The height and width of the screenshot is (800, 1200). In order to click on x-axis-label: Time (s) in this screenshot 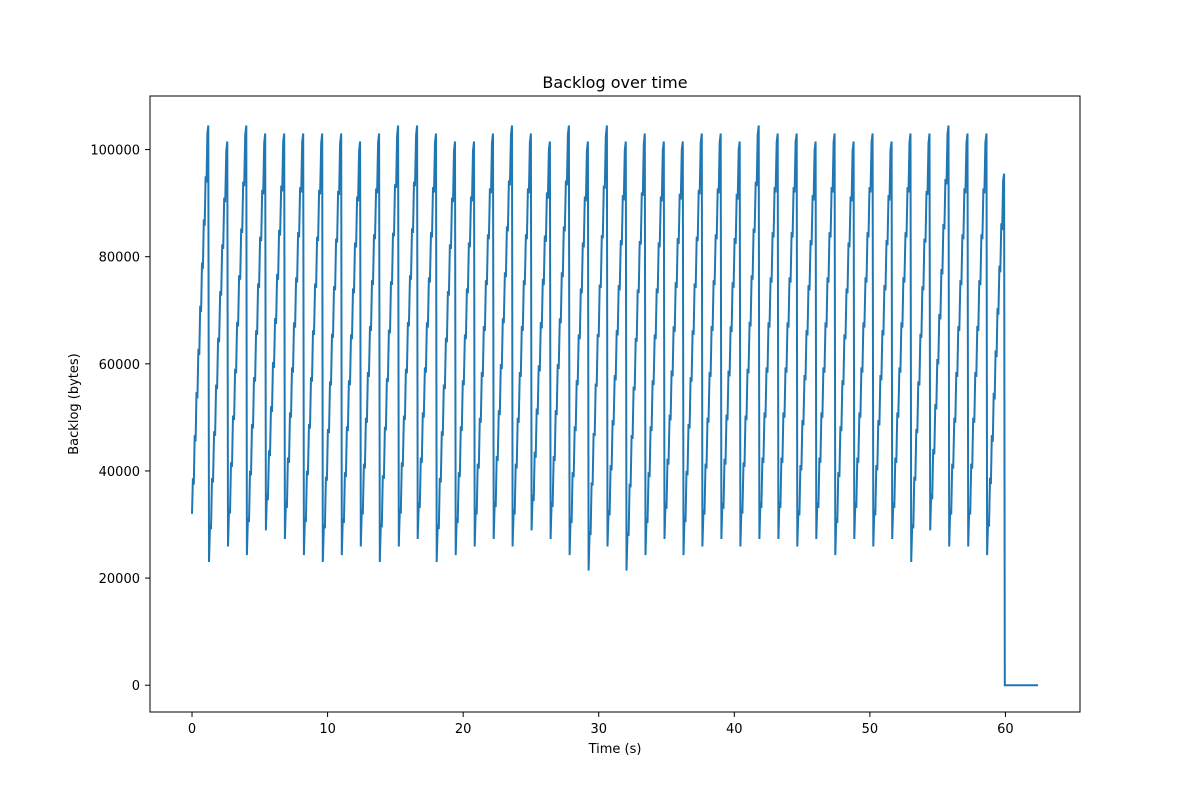, I will do `click(615, 749)`.